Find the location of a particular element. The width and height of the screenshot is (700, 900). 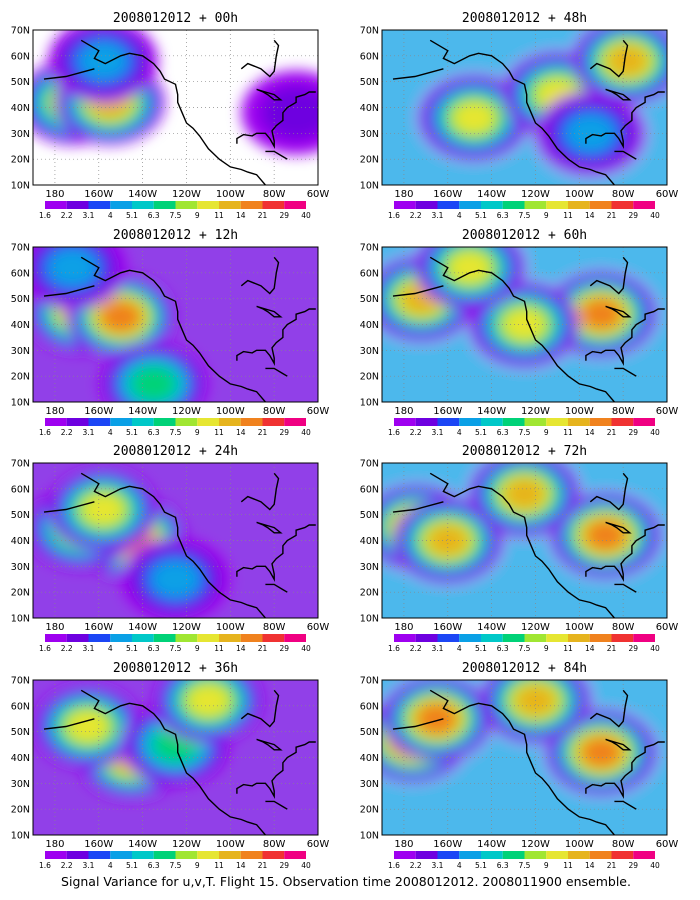

panel-title: 2008012012 + 48h is located at coordinates (524, 18).